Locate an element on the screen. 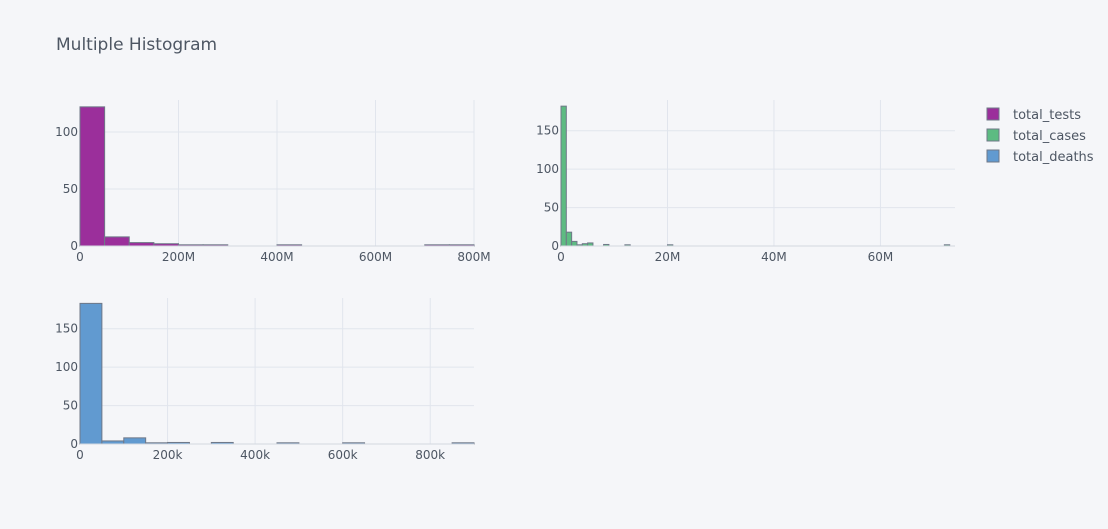 The image size is (1108, 529). legend-item-total_cases: total_cases is located at coordinates (1036, 136).